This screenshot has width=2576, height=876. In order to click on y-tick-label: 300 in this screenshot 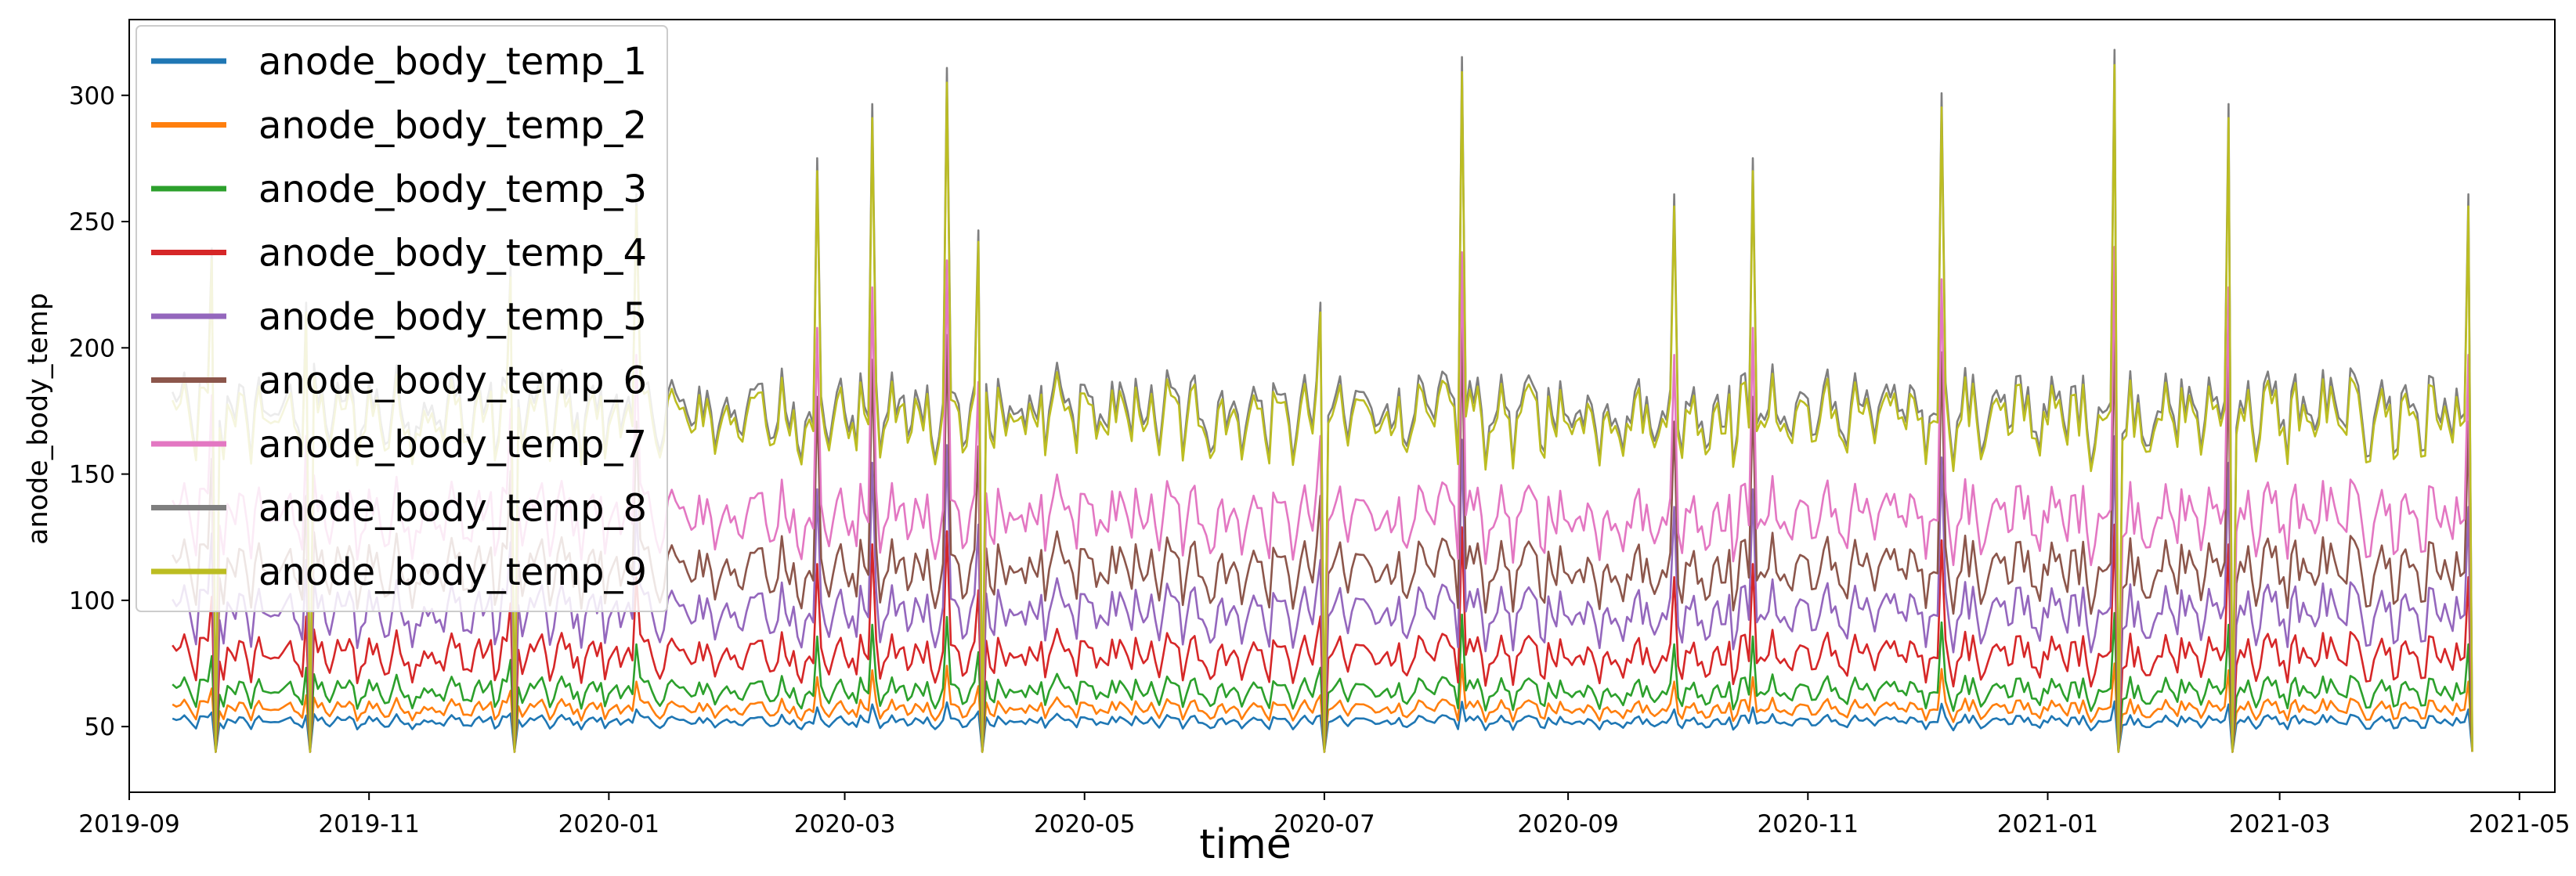, I will do `click(92, 96)`.